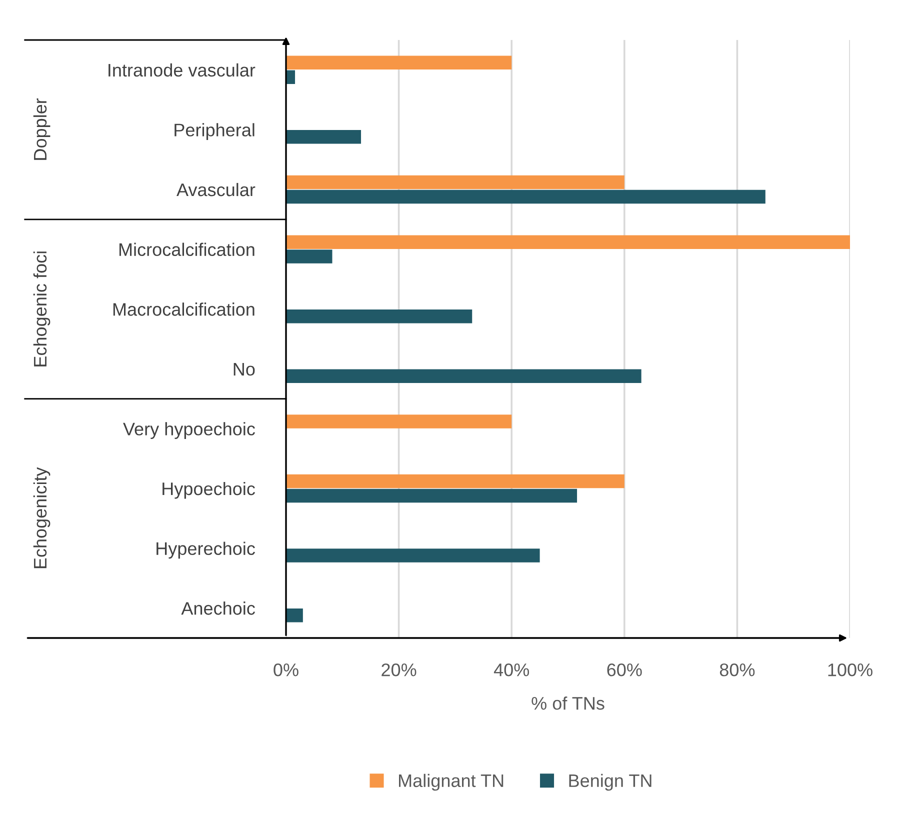 The width and height of the screenshot is (899, 813). I want to click on text: Echogenic foci, so click(41, 309).